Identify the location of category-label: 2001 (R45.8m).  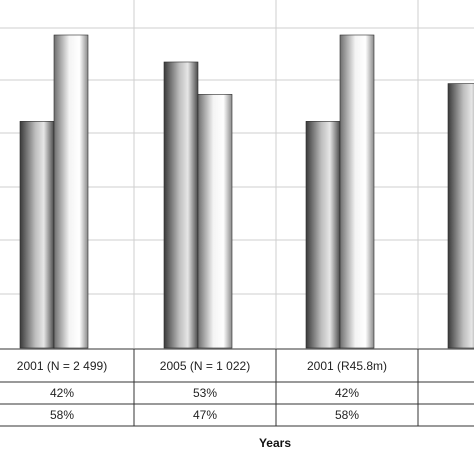
(347, 366).